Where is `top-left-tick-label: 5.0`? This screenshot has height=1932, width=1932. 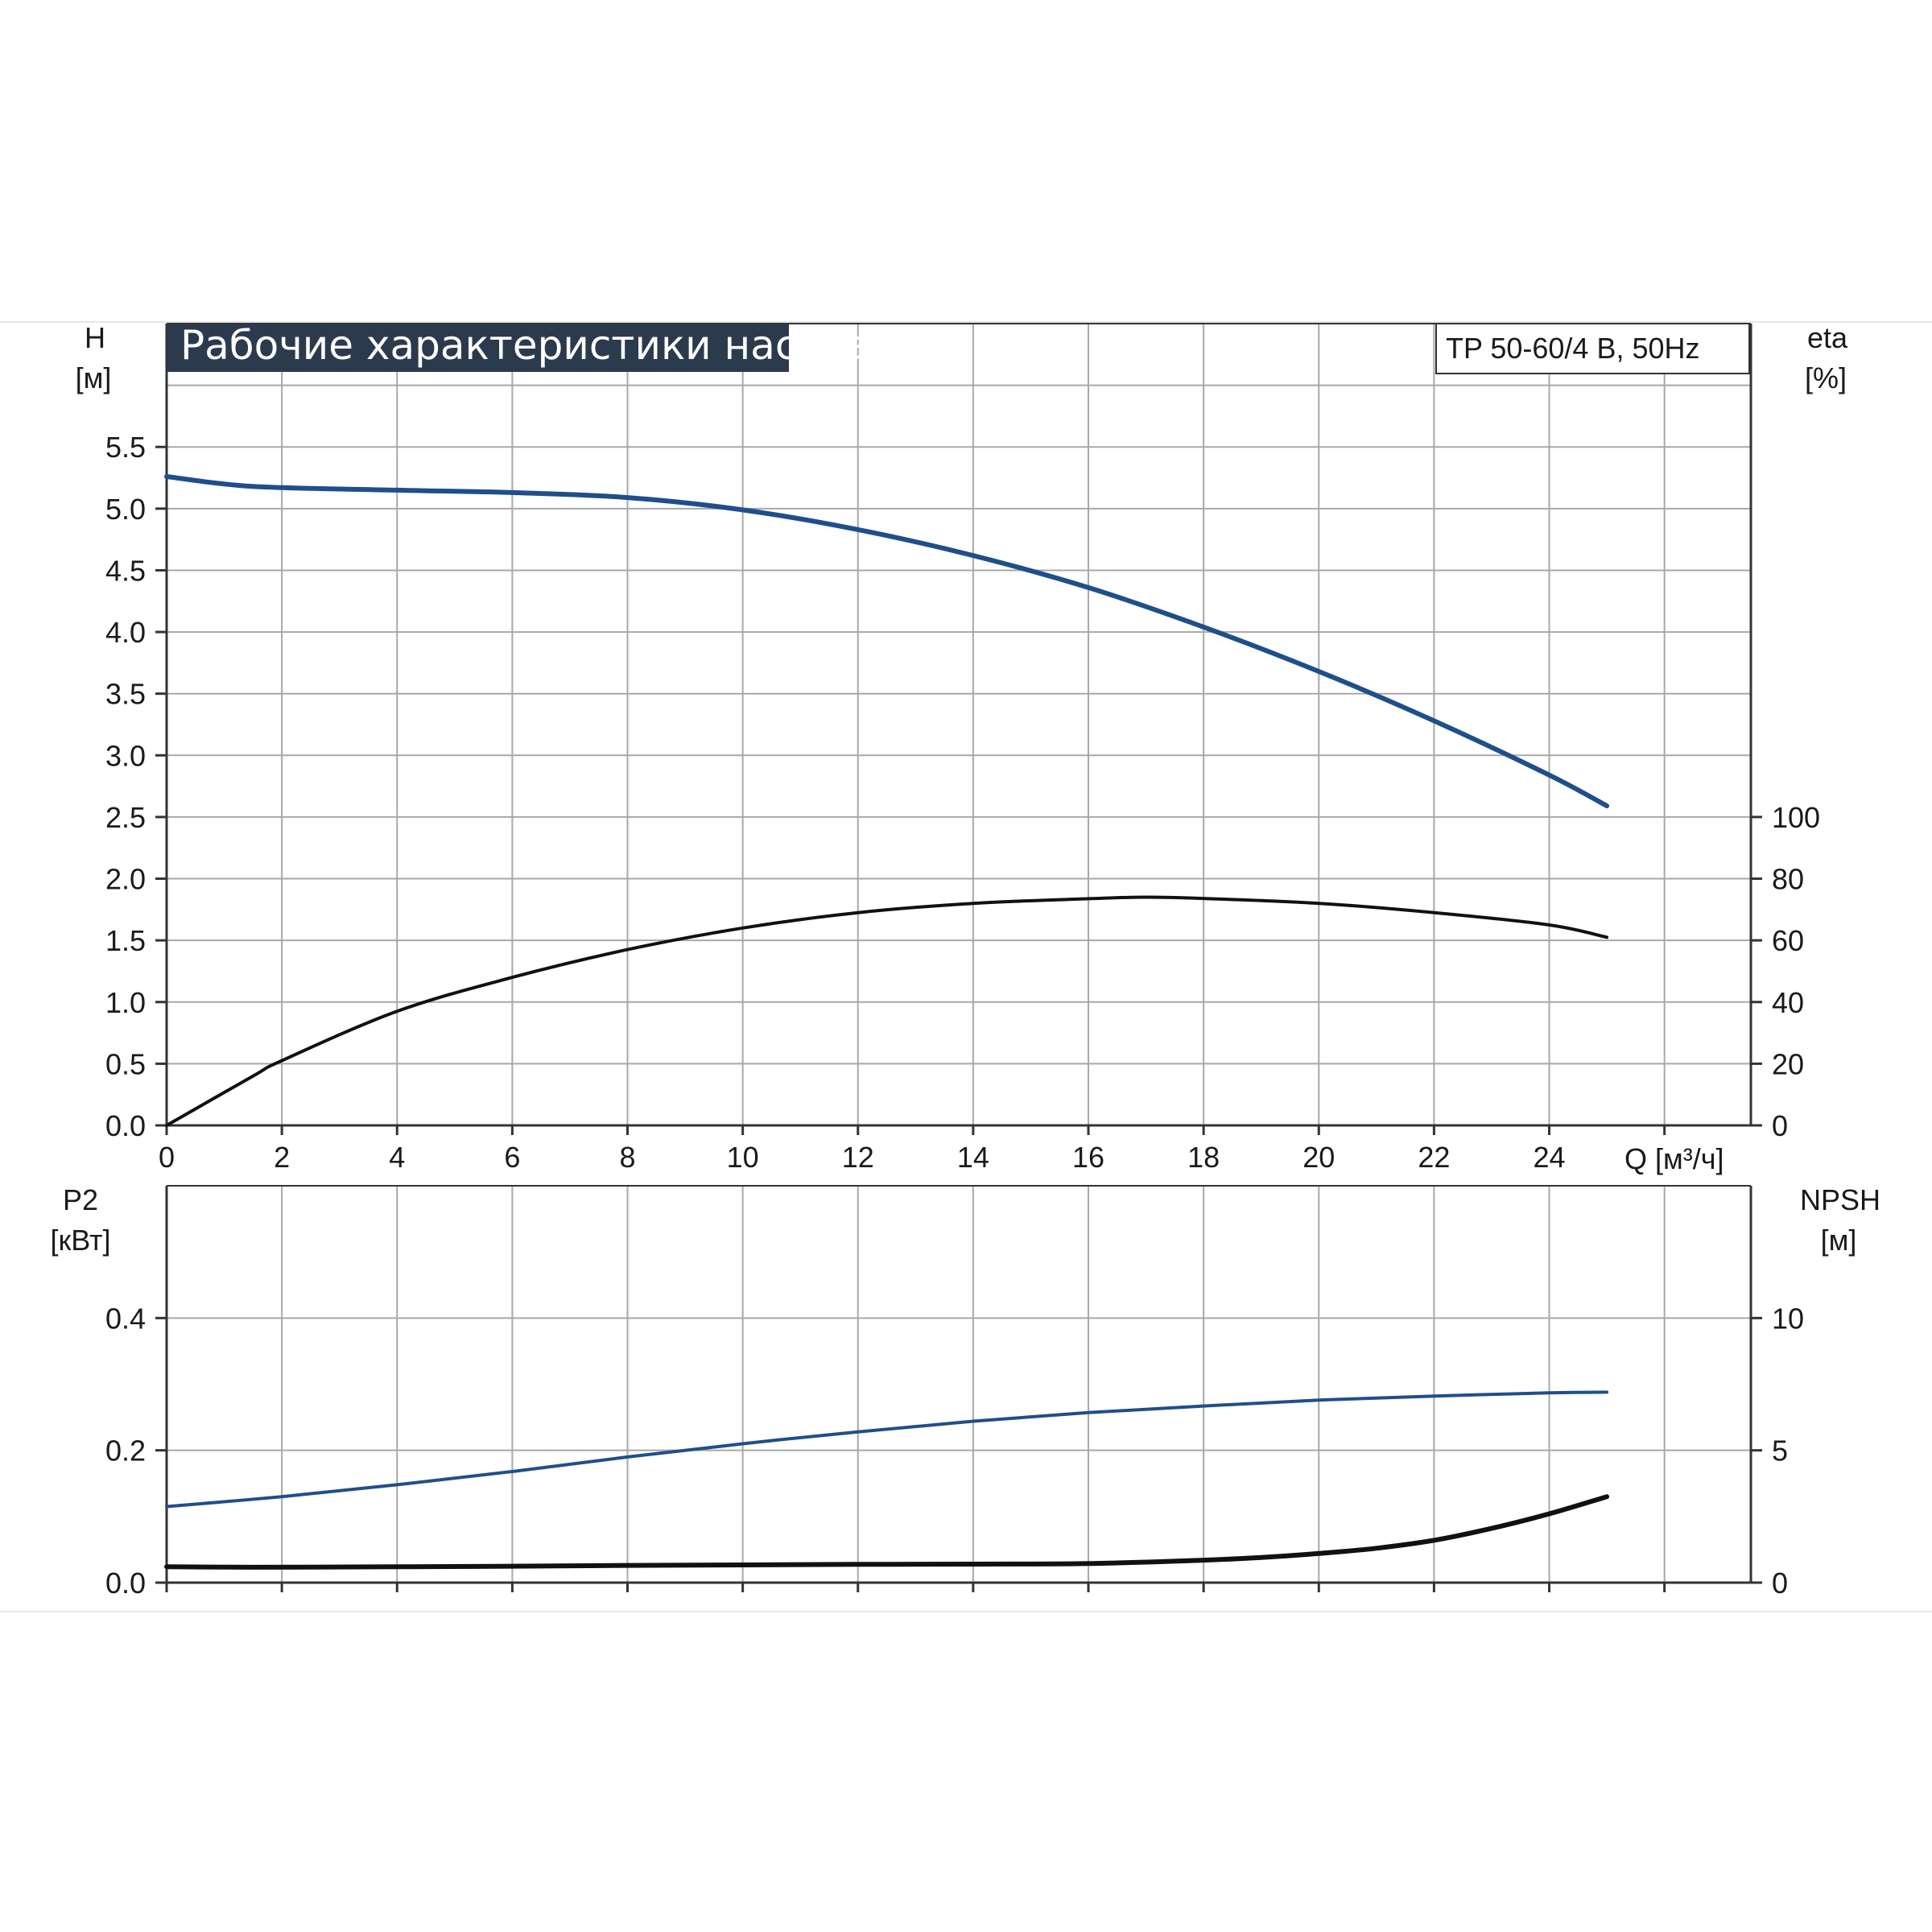
top-left-tick-label: 5.0 is located at coordinates (126, 509).